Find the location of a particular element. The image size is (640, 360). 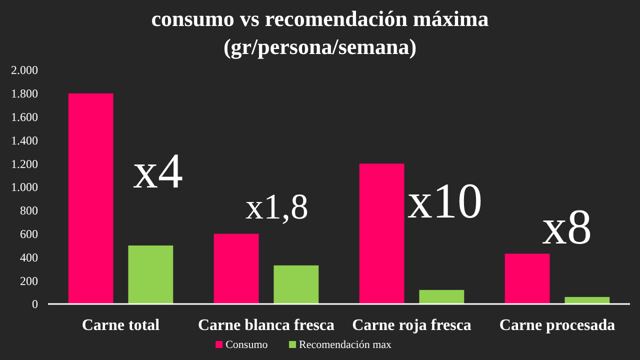

annotation: x10 is located at coordinates (445, 200).